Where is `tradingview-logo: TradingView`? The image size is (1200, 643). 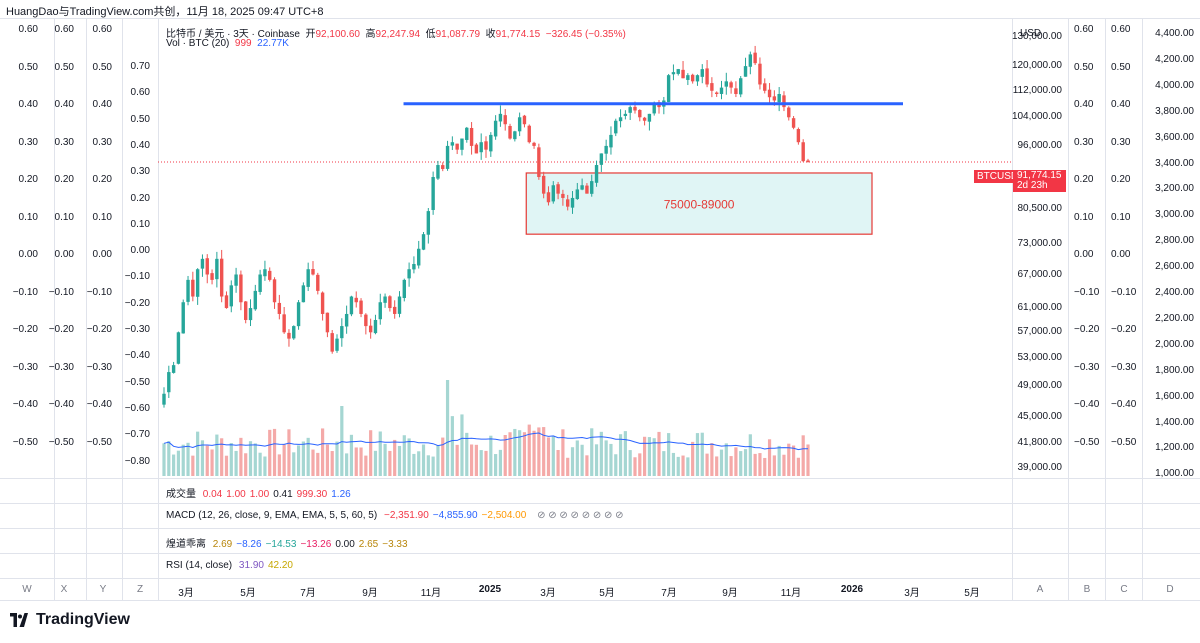
tradingview-logo: TradingView is located at coordinates (69, 620).